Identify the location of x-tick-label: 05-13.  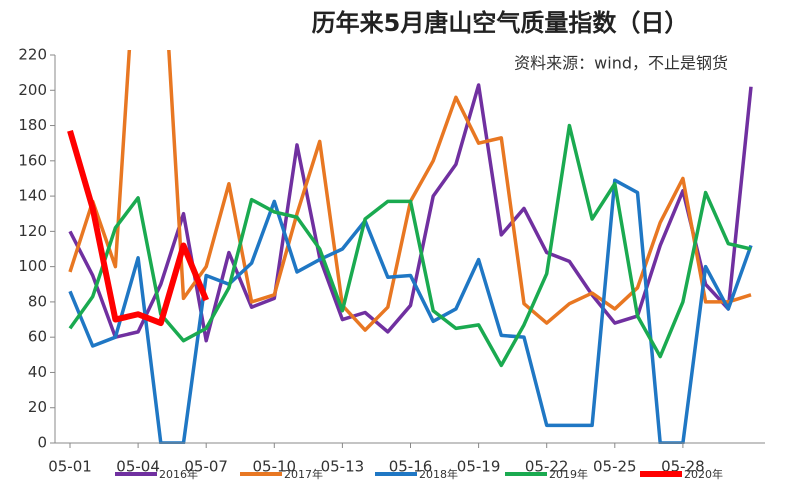
(343, 467).